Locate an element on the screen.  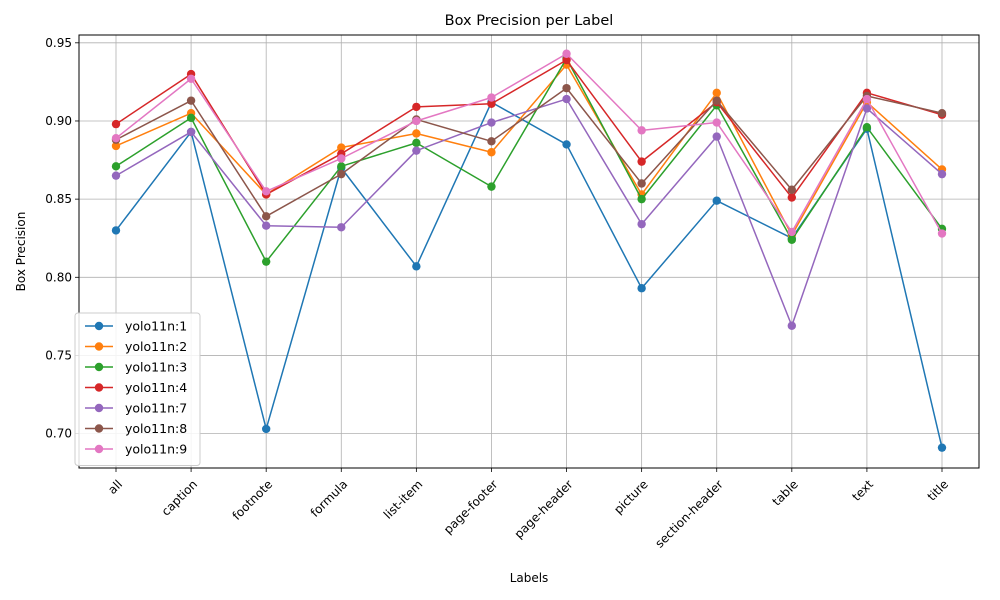
legend-label: yolo11n:9 is located at coordinates (156, 449).